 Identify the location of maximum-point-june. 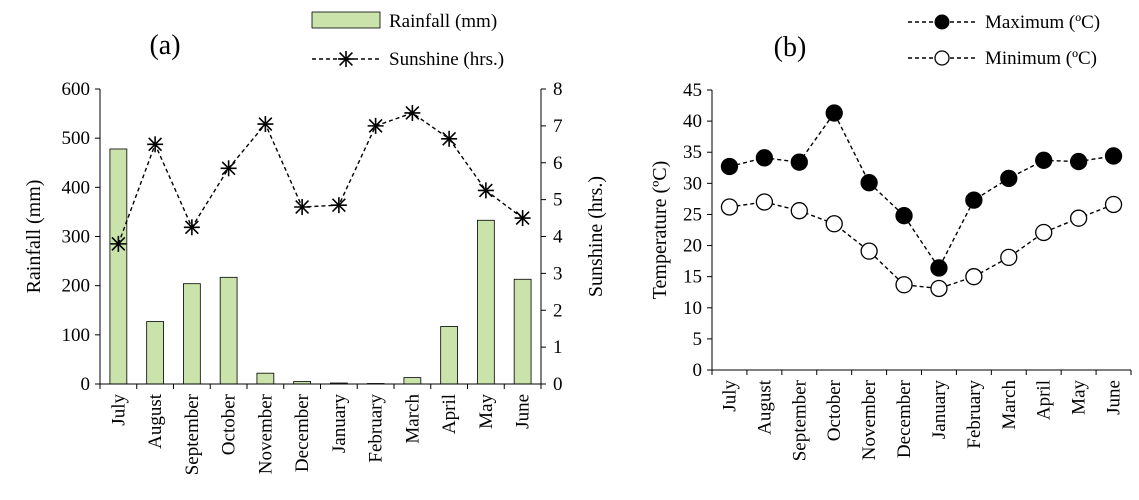
(1113, 156).